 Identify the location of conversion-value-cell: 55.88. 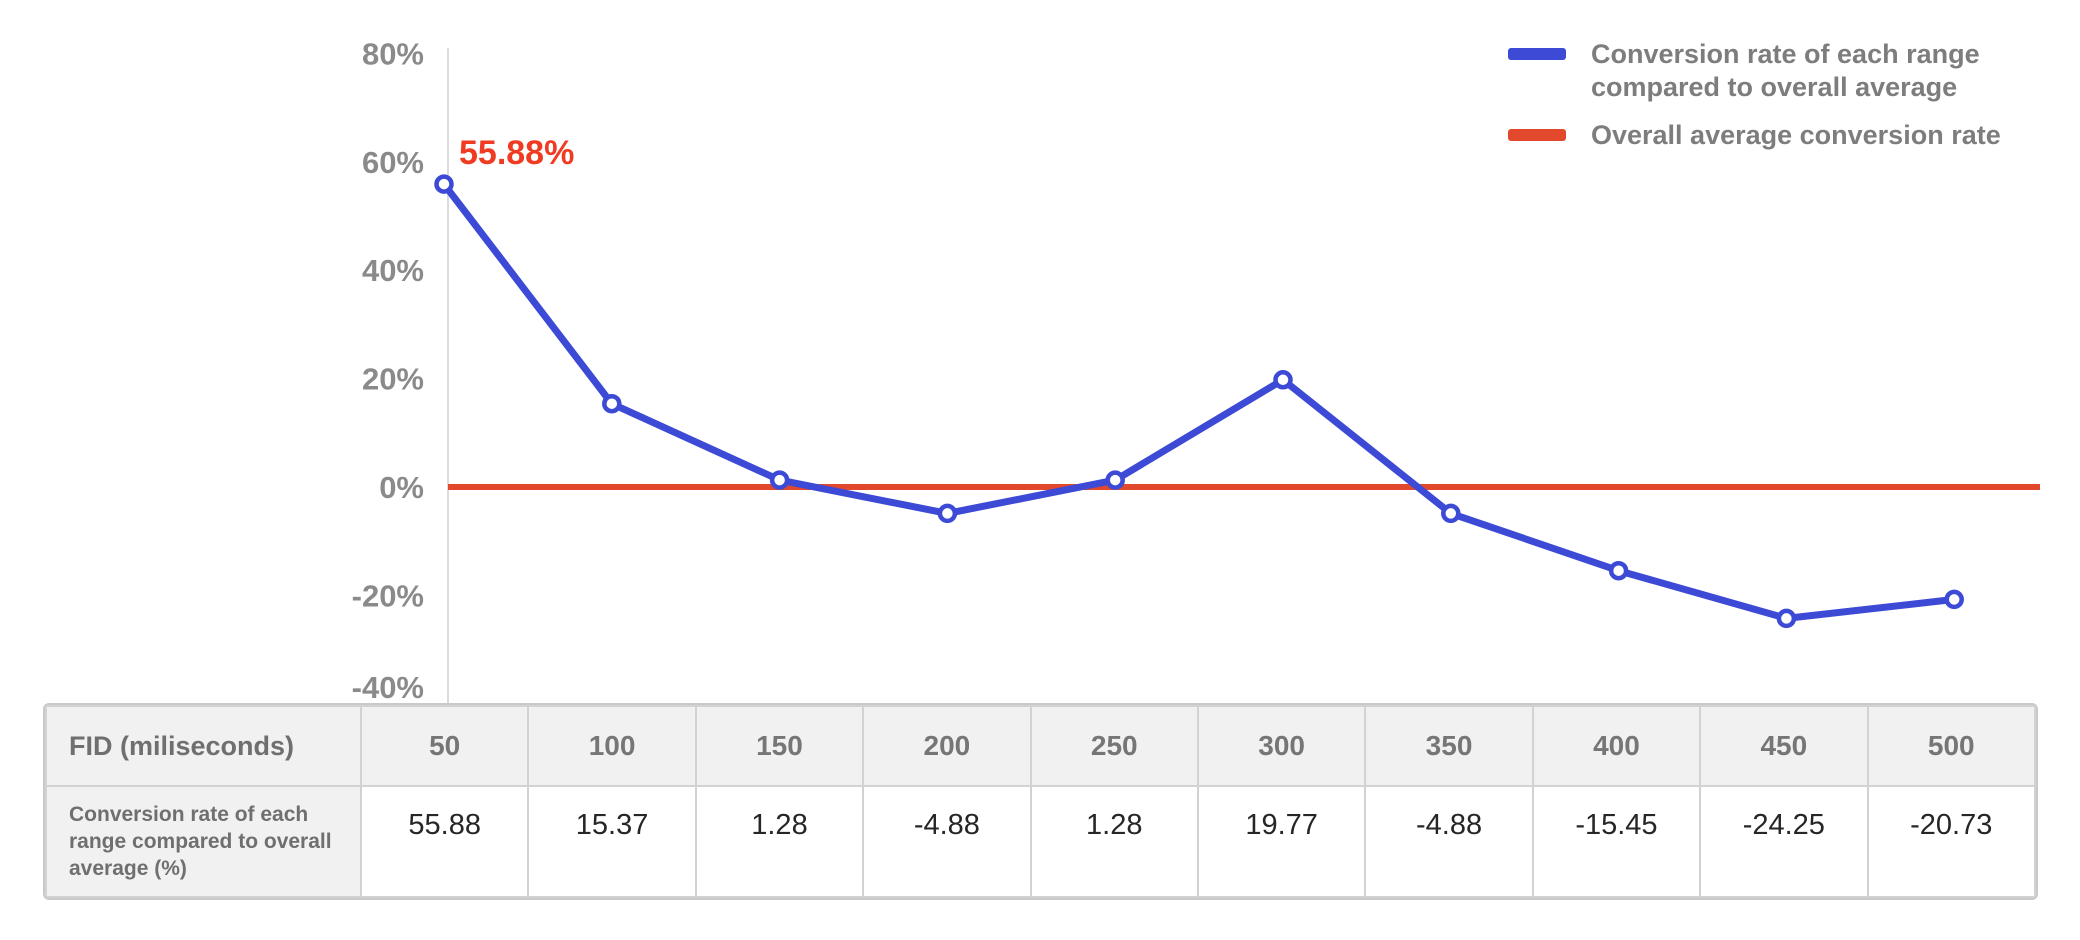
(444, 841).